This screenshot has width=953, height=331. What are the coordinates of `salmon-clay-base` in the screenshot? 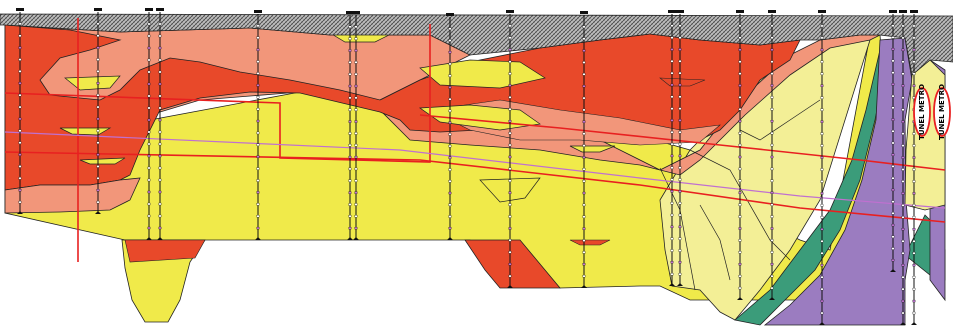 It's located at (72, 195).